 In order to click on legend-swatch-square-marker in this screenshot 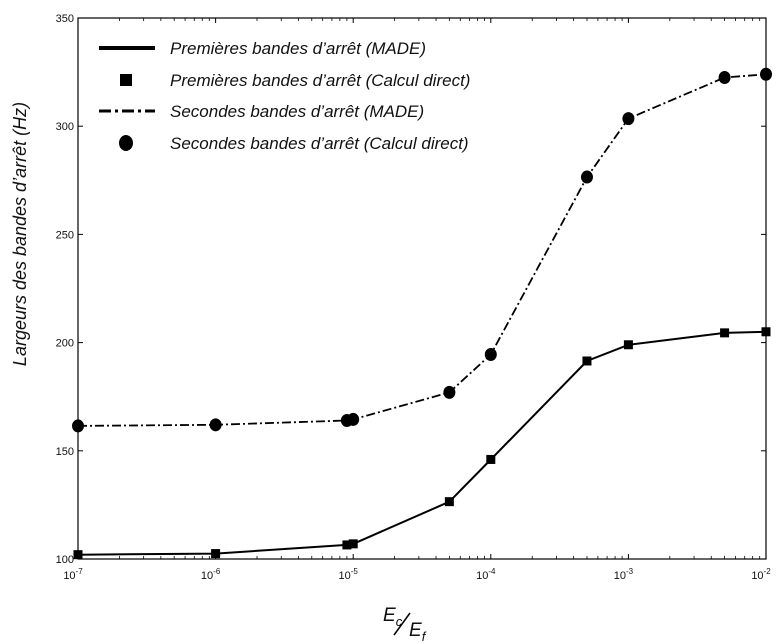, I will do `click(126, 80)`.